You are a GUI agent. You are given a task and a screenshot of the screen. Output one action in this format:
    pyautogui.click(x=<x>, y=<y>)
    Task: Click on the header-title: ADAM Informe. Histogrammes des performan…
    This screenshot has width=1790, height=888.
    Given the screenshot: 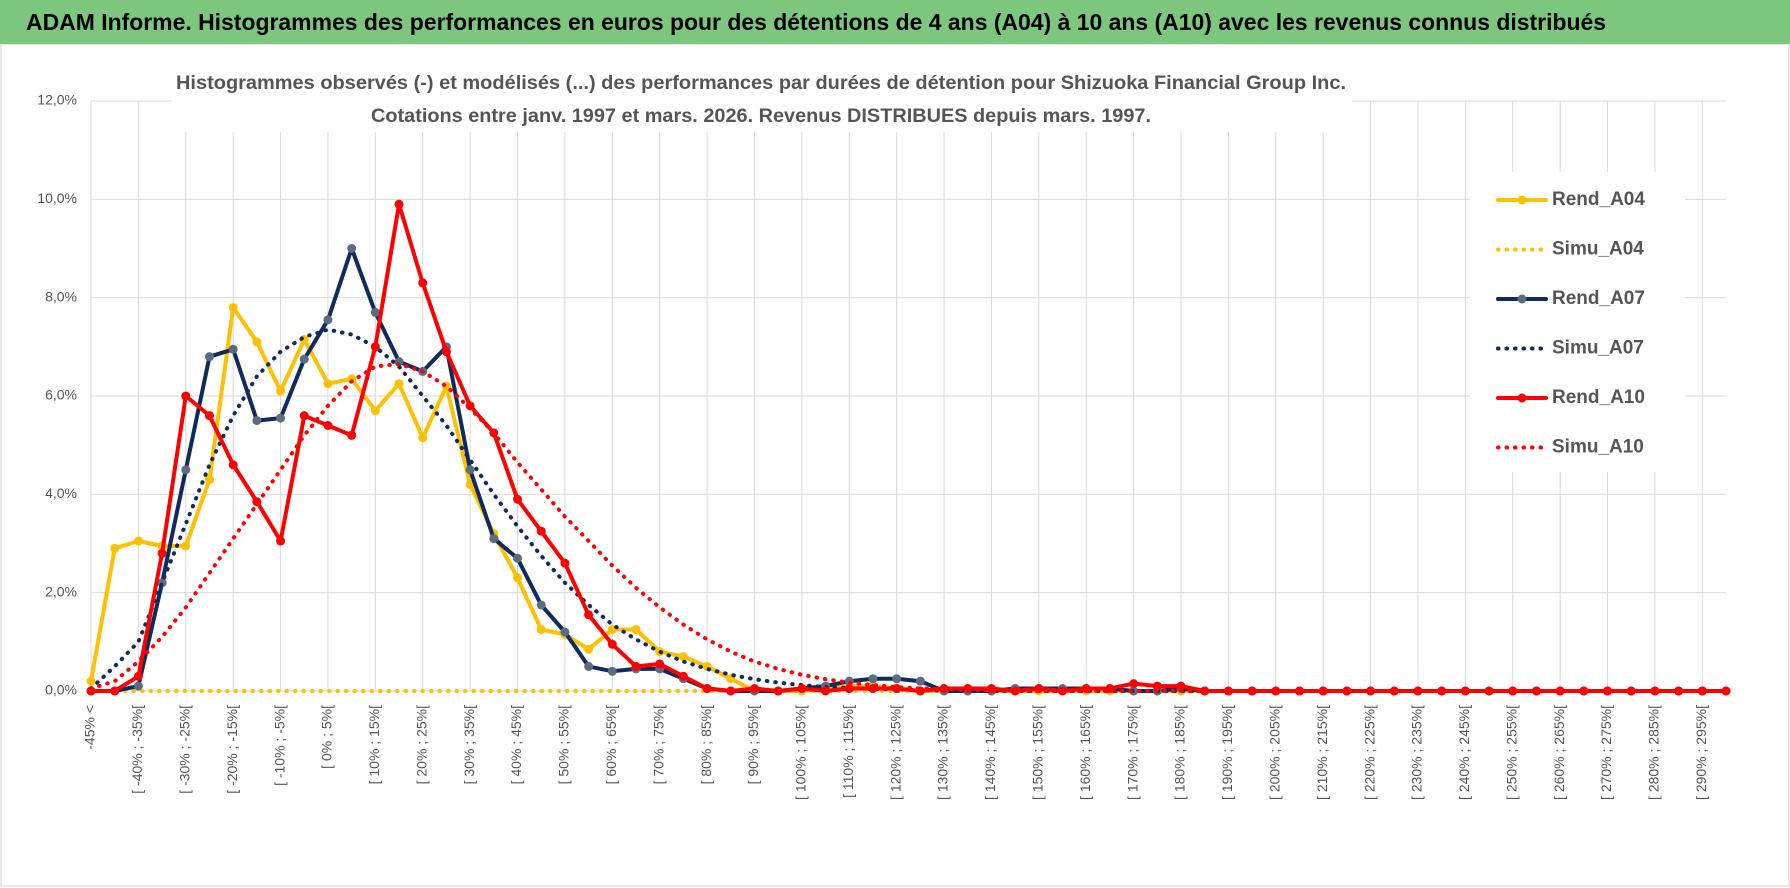 What is the action you would take?
    pyautogui.click(x=816, y=22)
    